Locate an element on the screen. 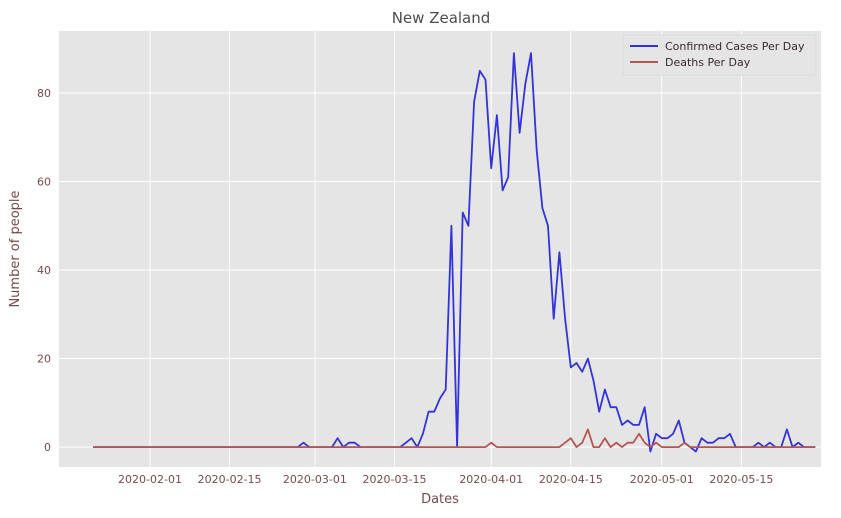  x-tick-label: 2020-03-15 is located at coordinates (395, 479).